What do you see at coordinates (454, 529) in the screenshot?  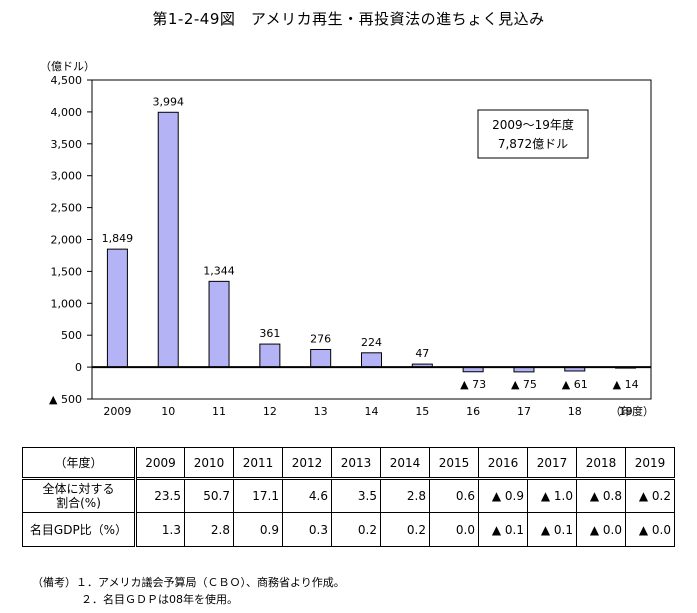 I see `table-cell: 0.0` at bounding box center [454, 529].